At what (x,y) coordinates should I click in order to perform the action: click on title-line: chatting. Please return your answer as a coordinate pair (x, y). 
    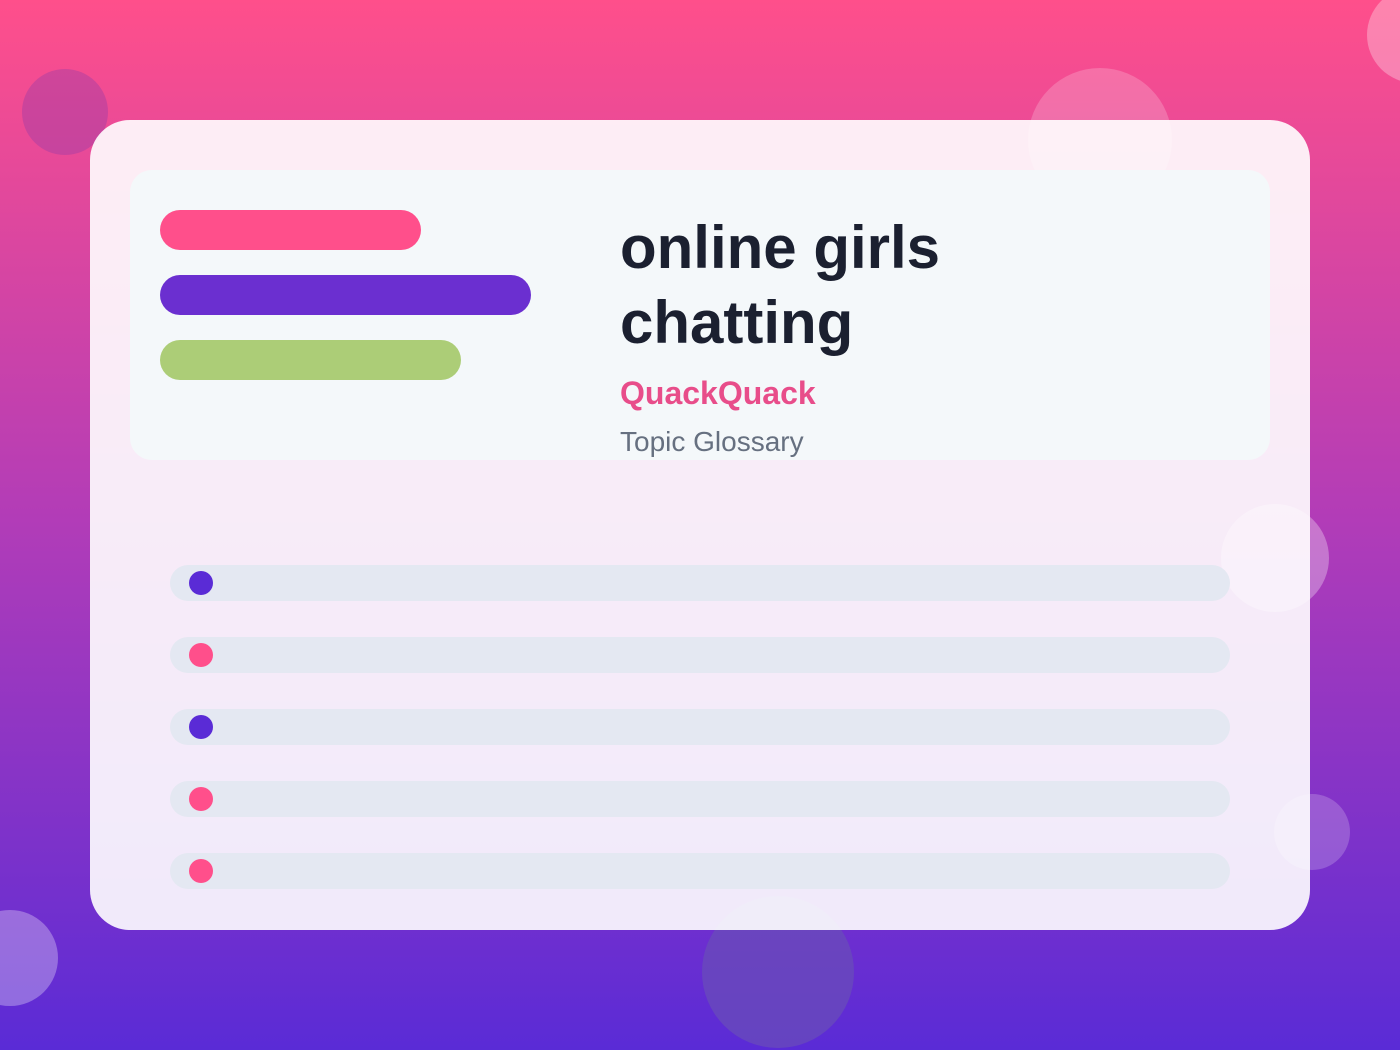
    Looking at the image, I should click on (736, 322).